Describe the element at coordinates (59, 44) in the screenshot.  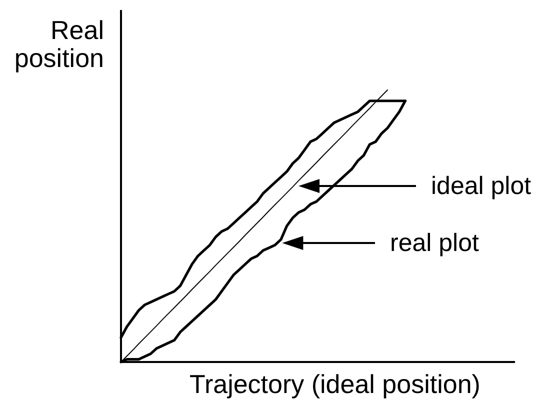
I see `y-axis-title: Real position` at that location.